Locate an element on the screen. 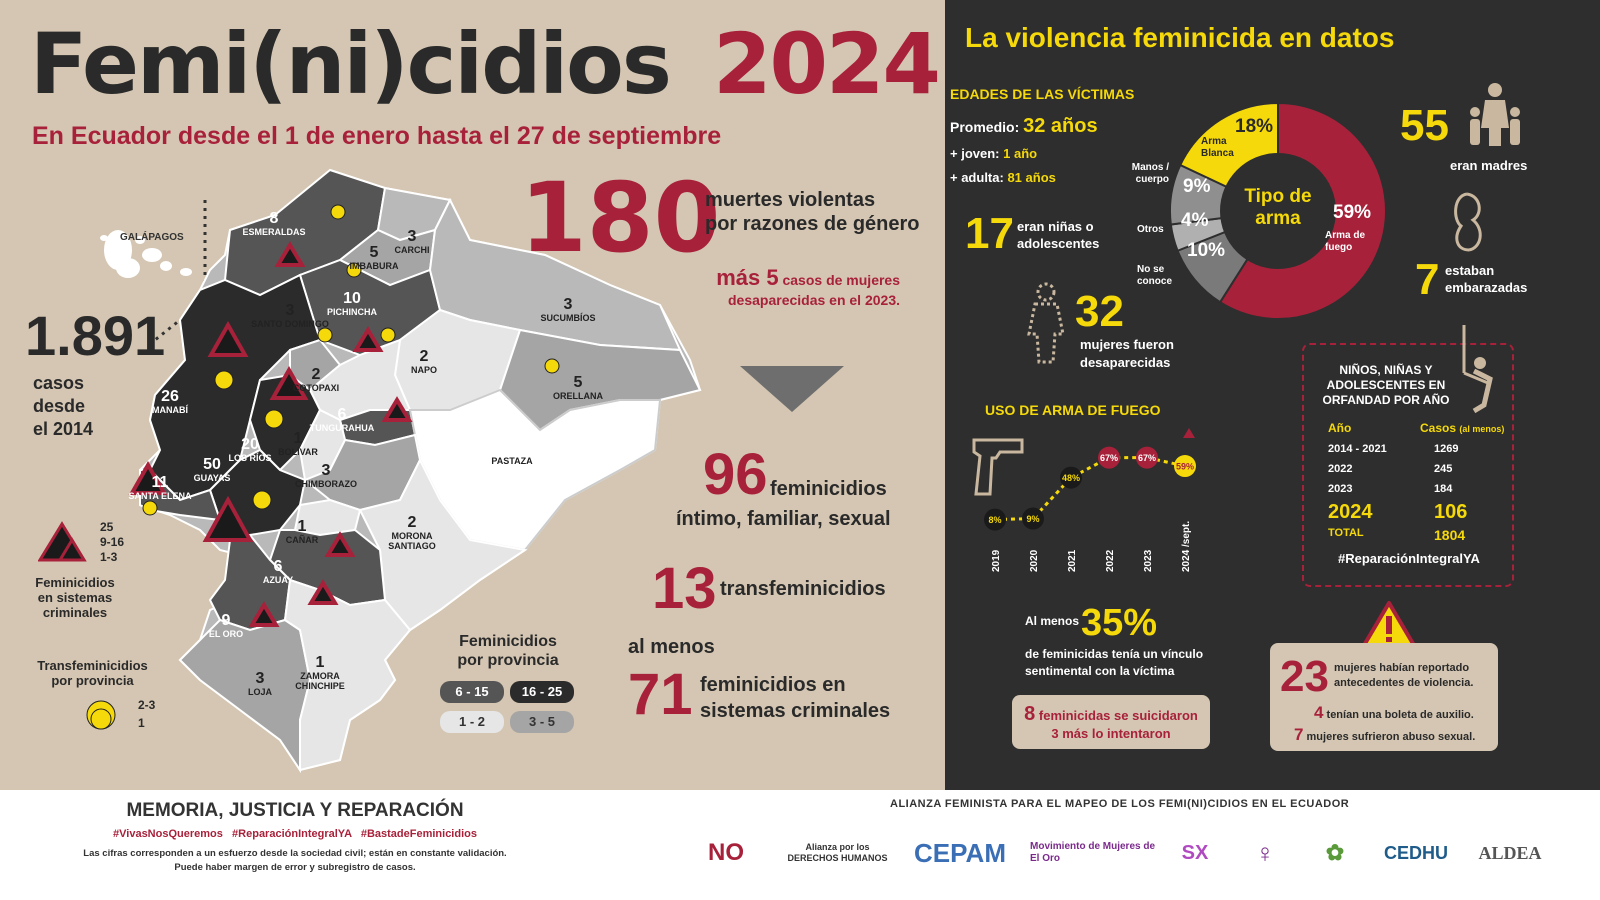  age-young-label: + joven: is located at coordinates (975, 153).